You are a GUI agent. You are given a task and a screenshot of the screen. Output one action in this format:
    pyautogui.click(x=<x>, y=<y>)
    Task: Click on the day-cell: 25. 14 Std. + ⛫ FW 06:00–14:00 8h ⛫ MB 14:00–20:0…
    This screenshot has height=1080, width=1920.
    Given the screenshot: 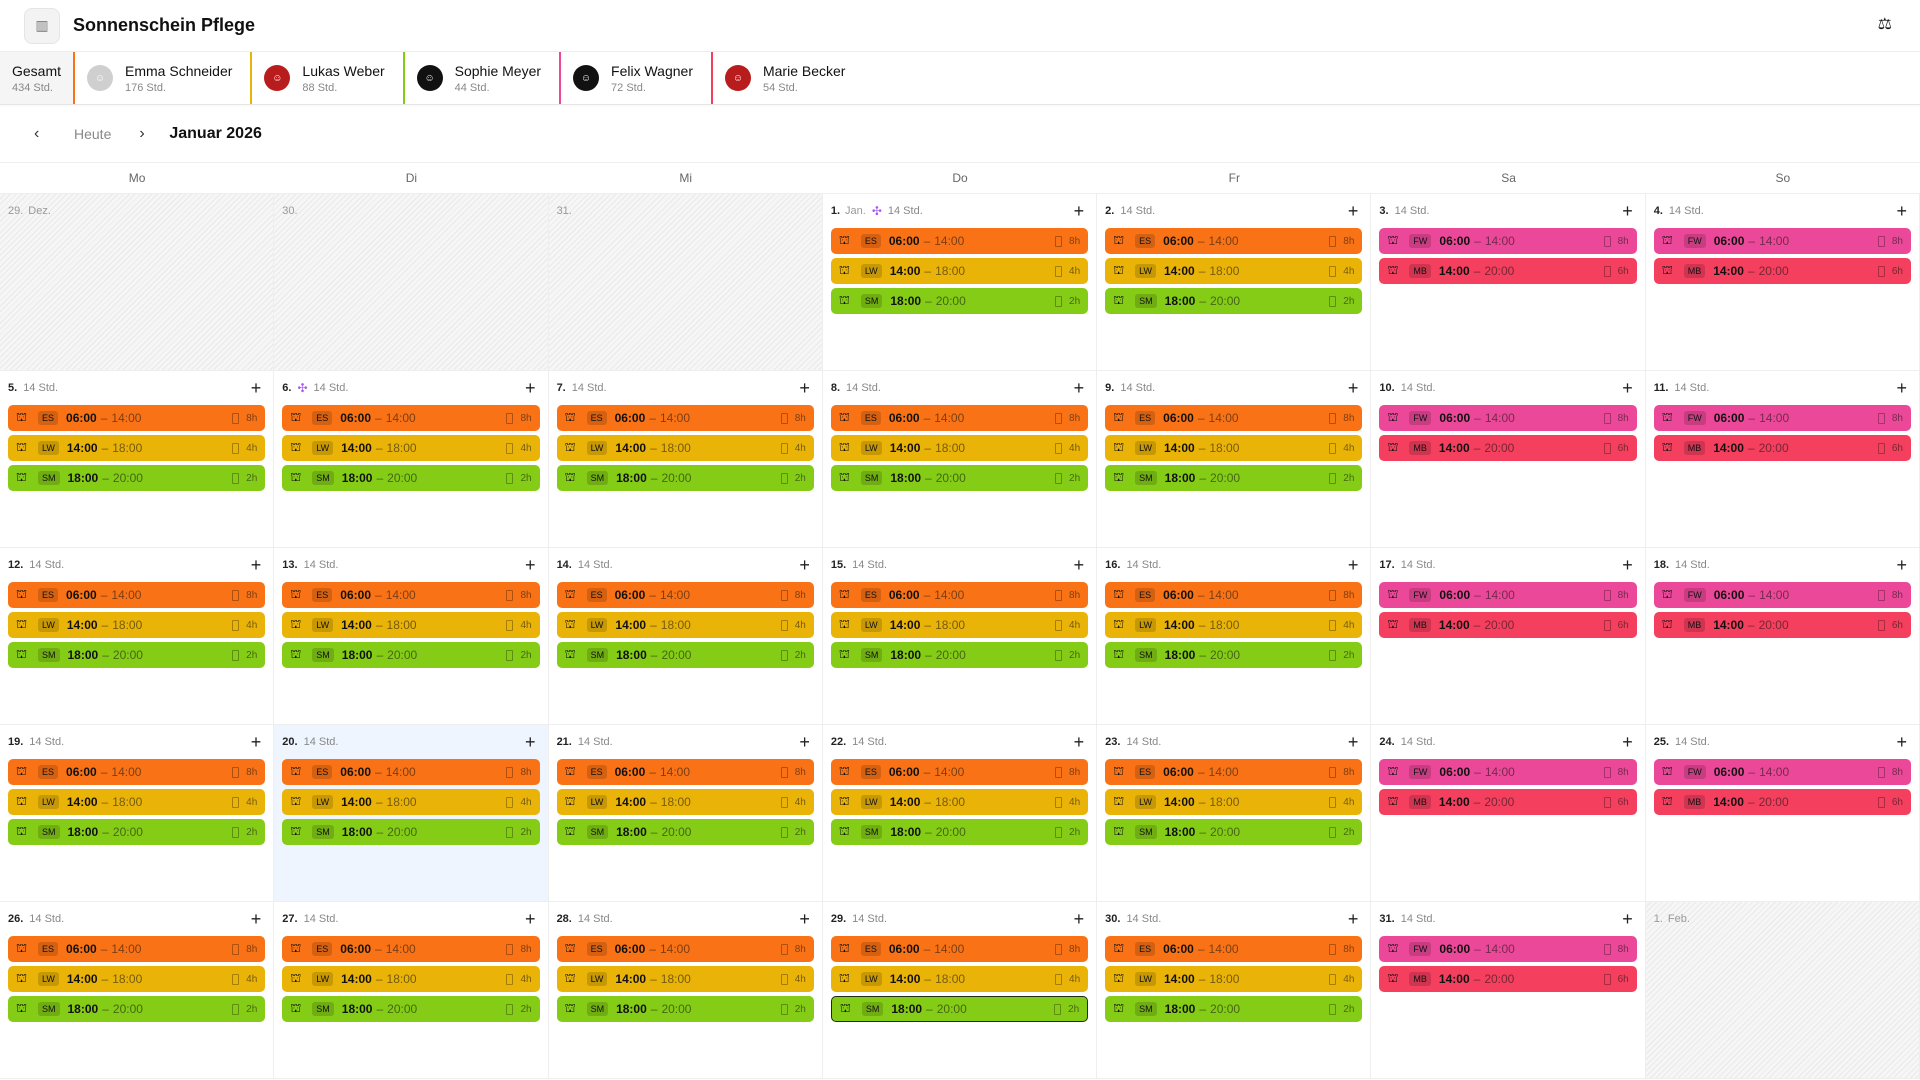 What is the action you would take?
    pyautogui.click(x=1782, y=813)
    